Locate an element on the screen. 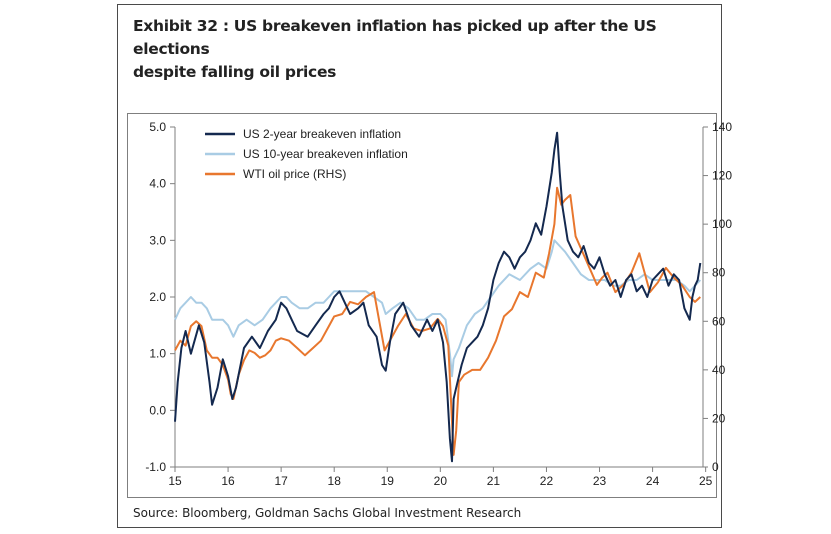 The width and height of the screenshot is (831, 534). y-left-tick-label: 0.0 is located at coordinates (157, 410).